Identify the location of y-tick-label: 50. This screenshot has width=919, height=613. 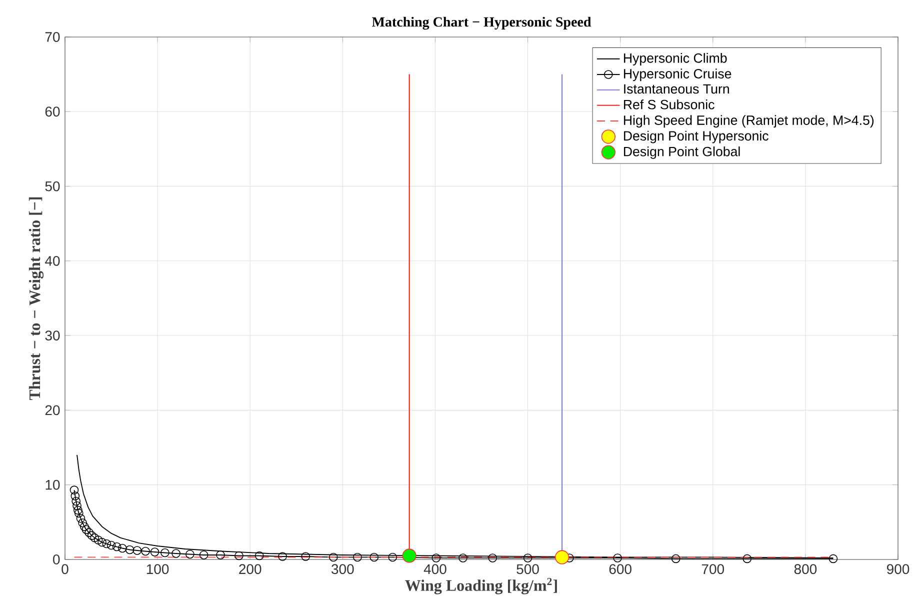
(52, 186).